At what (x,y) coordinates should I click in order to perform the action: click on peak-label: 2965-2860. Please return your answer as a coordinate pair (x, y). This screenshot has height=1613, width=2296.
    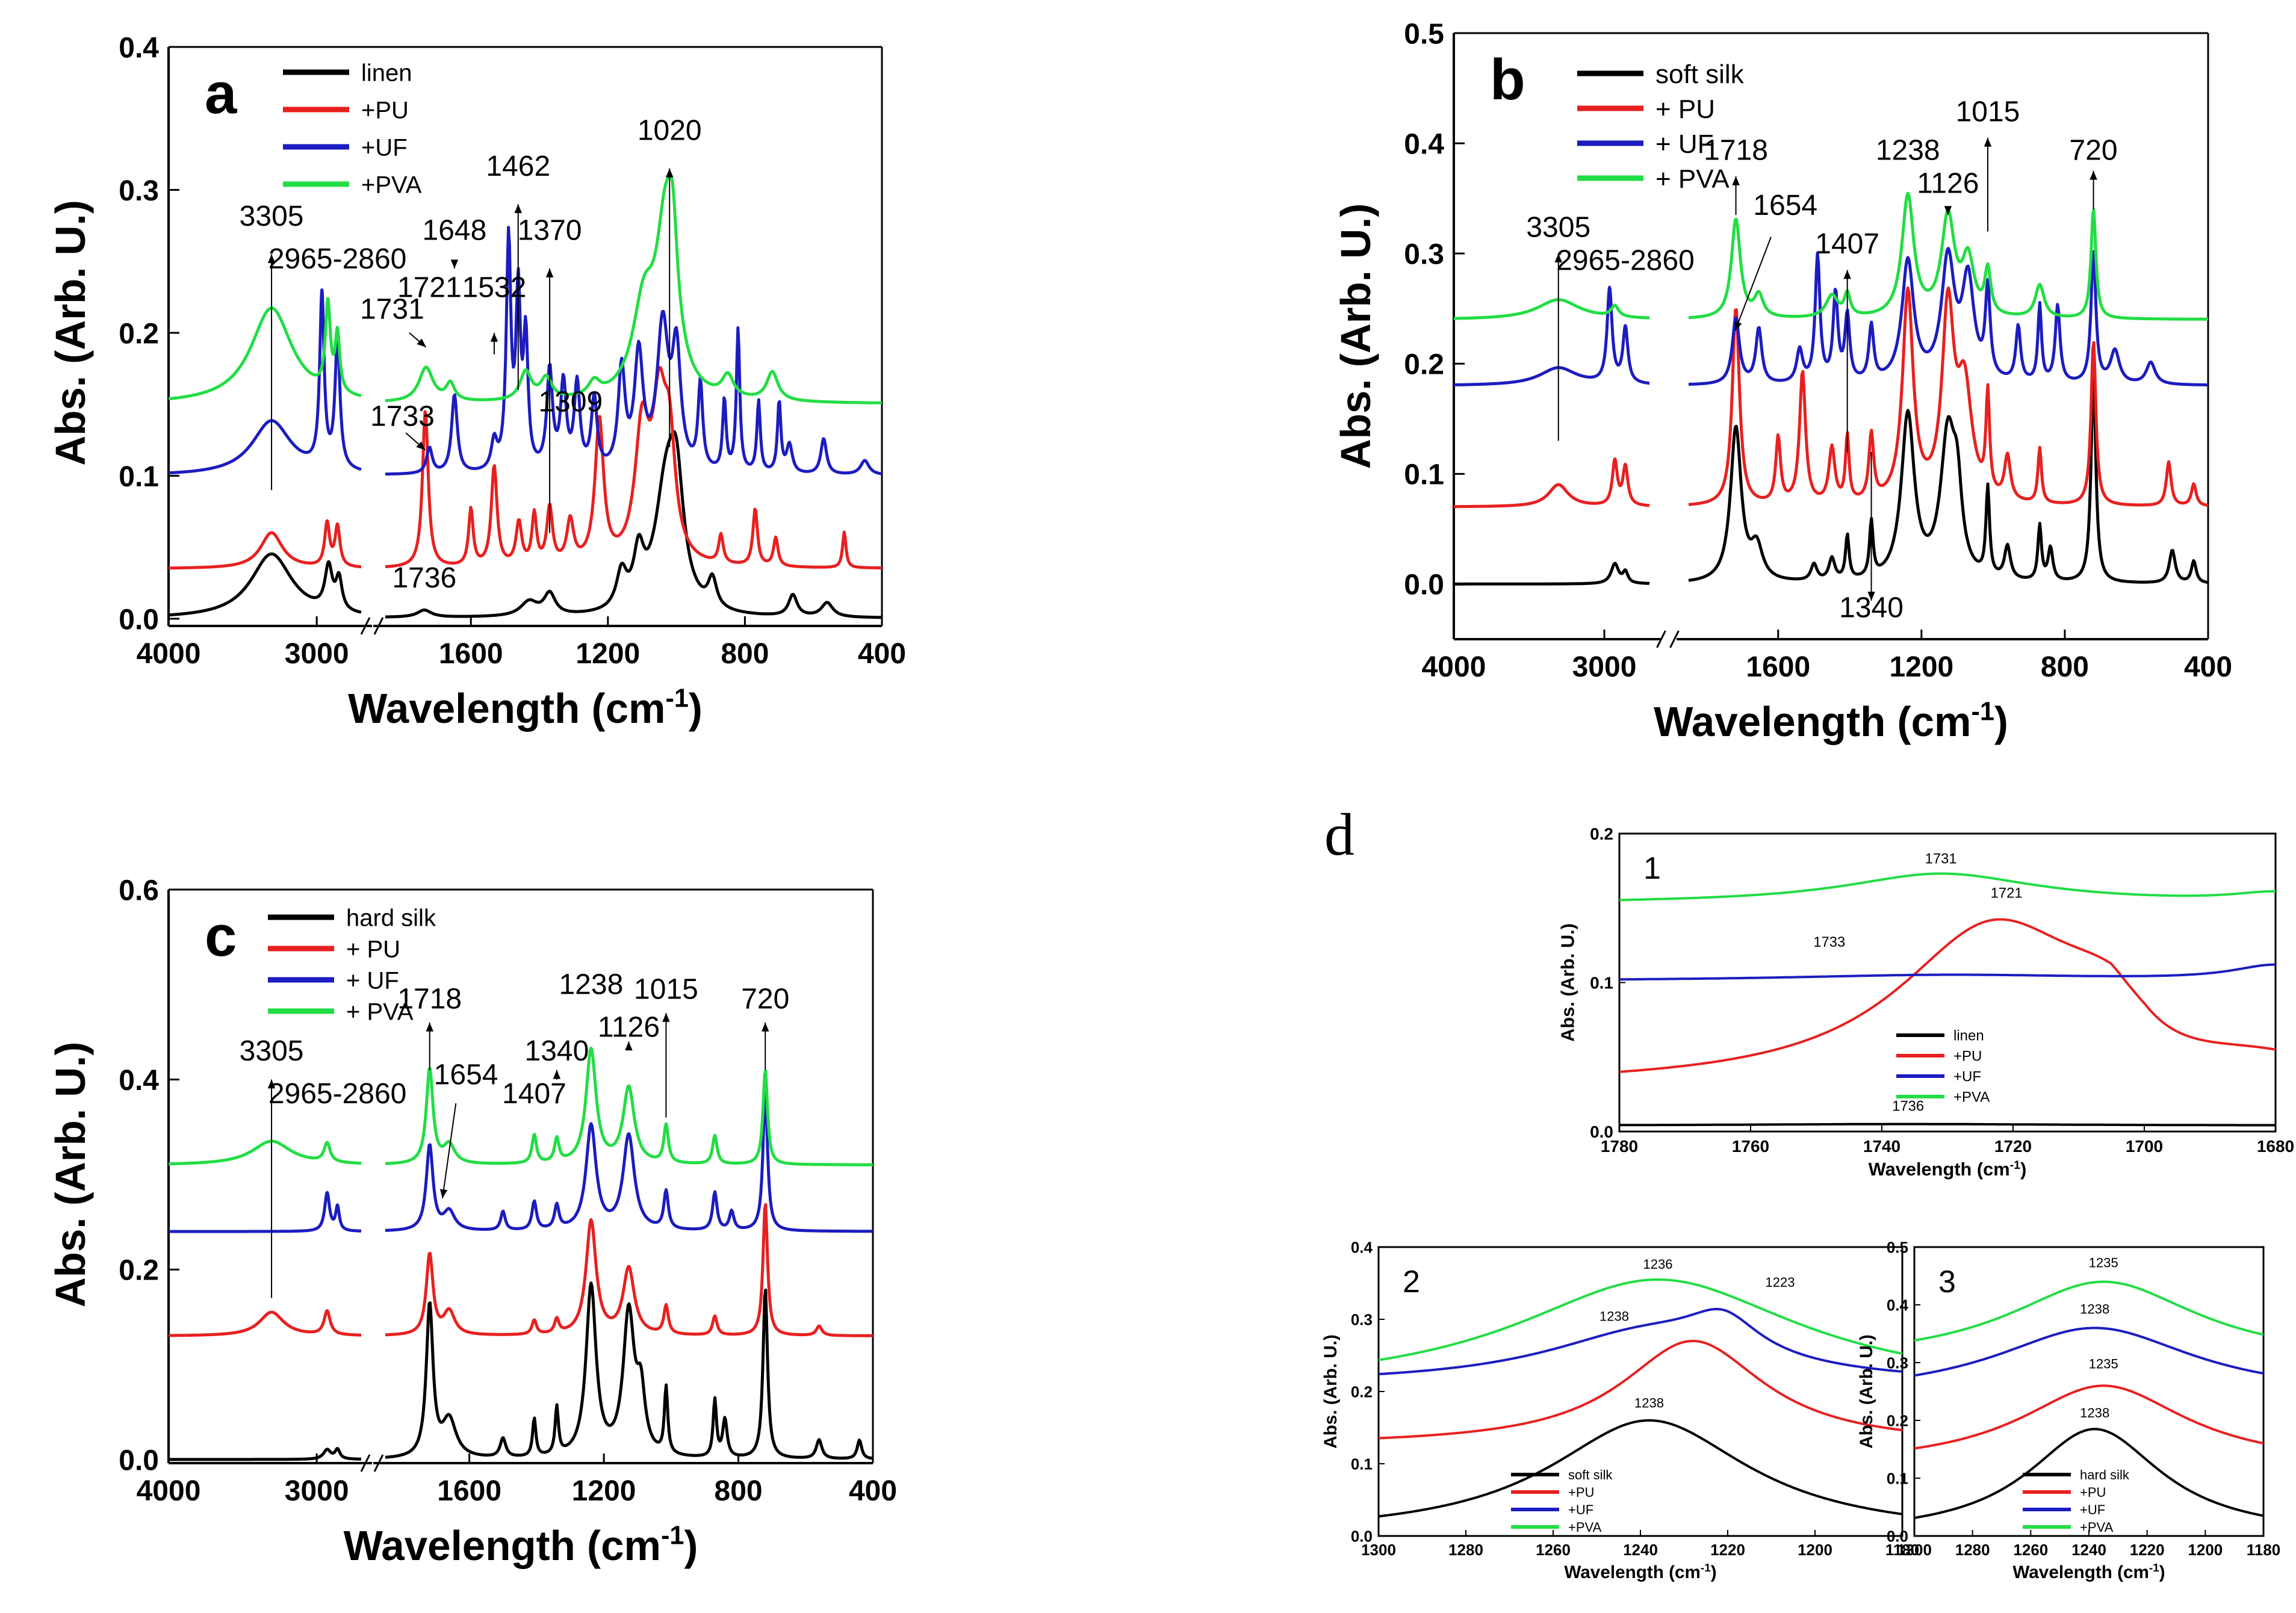
    Looking at the image, I should click on (337, 1094).